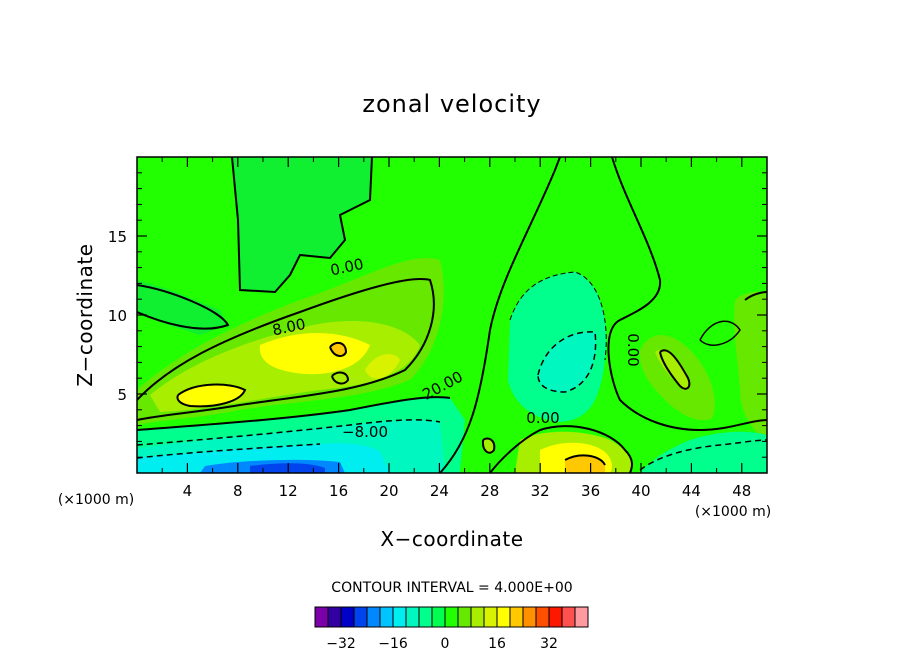 The width and height of the screenshot is (904, 654). I want to click on x-axis-label: X−coordinate, so click(451, 539).